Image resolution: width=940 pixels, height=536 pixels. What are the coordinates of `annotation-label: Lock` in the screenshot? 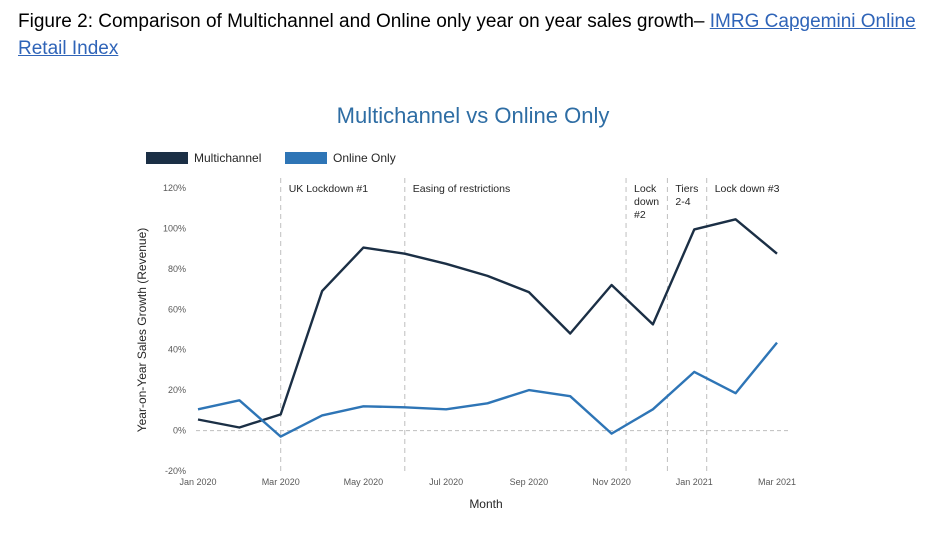 It's located at (645, 189).